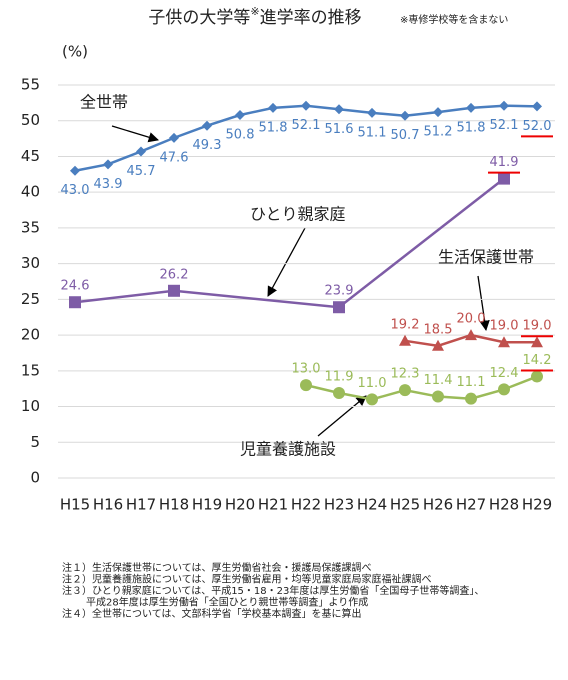 Image resolution: width=568 pixels, height=680 pixels. Describe the element at coordinates (174, 157) in the screenshot. I see `value-label: 47.6` at that location.